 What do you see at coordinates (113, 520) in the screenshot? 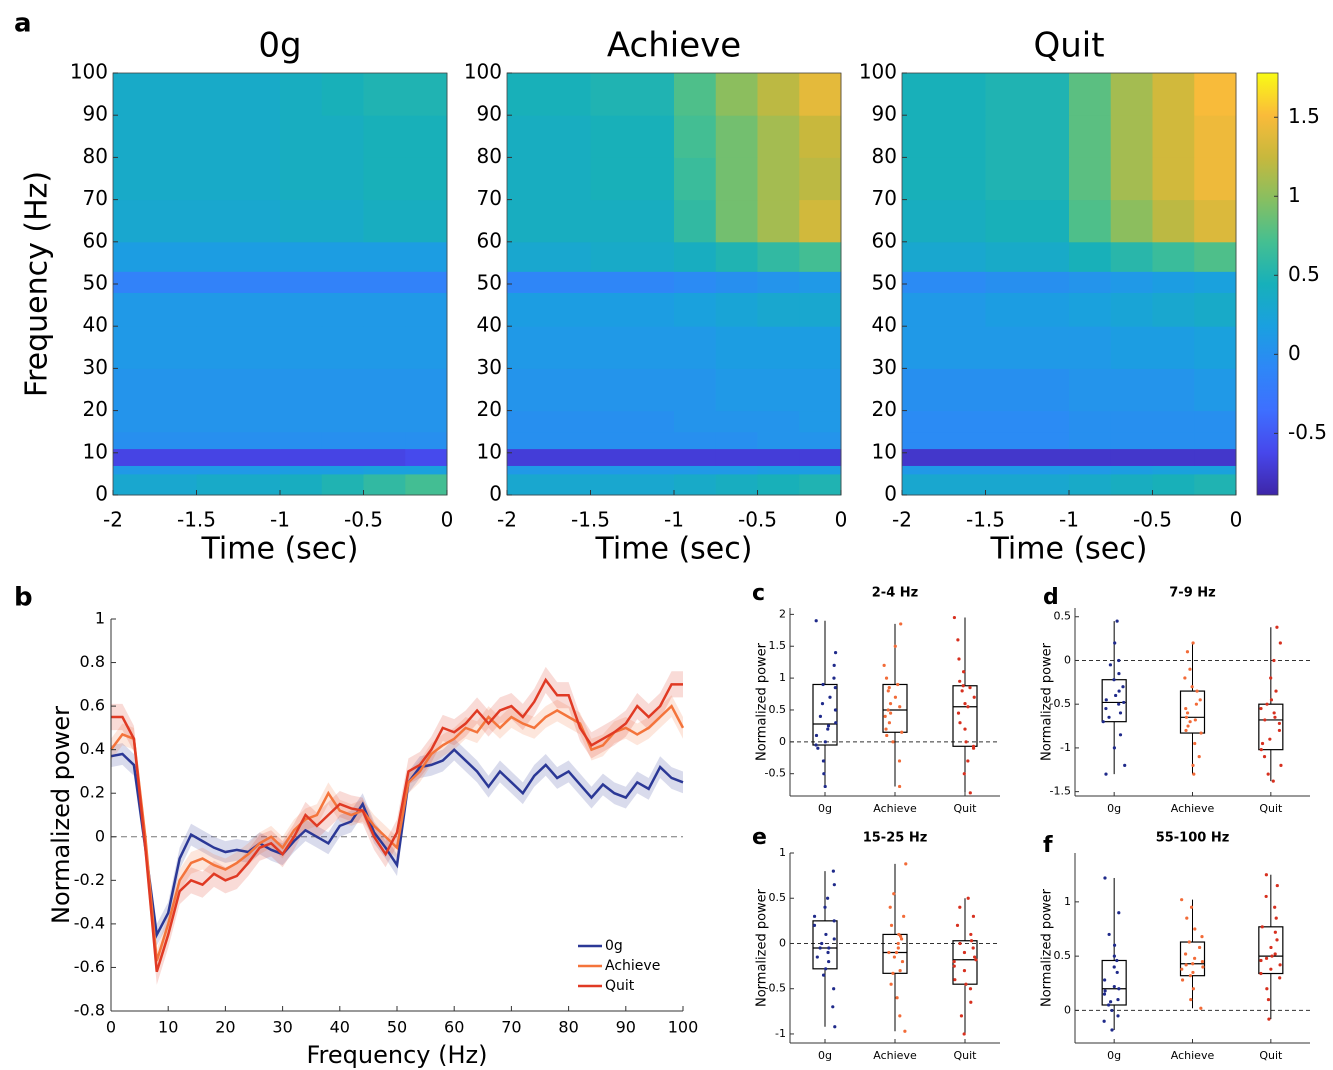
I see `x-tick-label: -2` at bounding box center [113, 520].